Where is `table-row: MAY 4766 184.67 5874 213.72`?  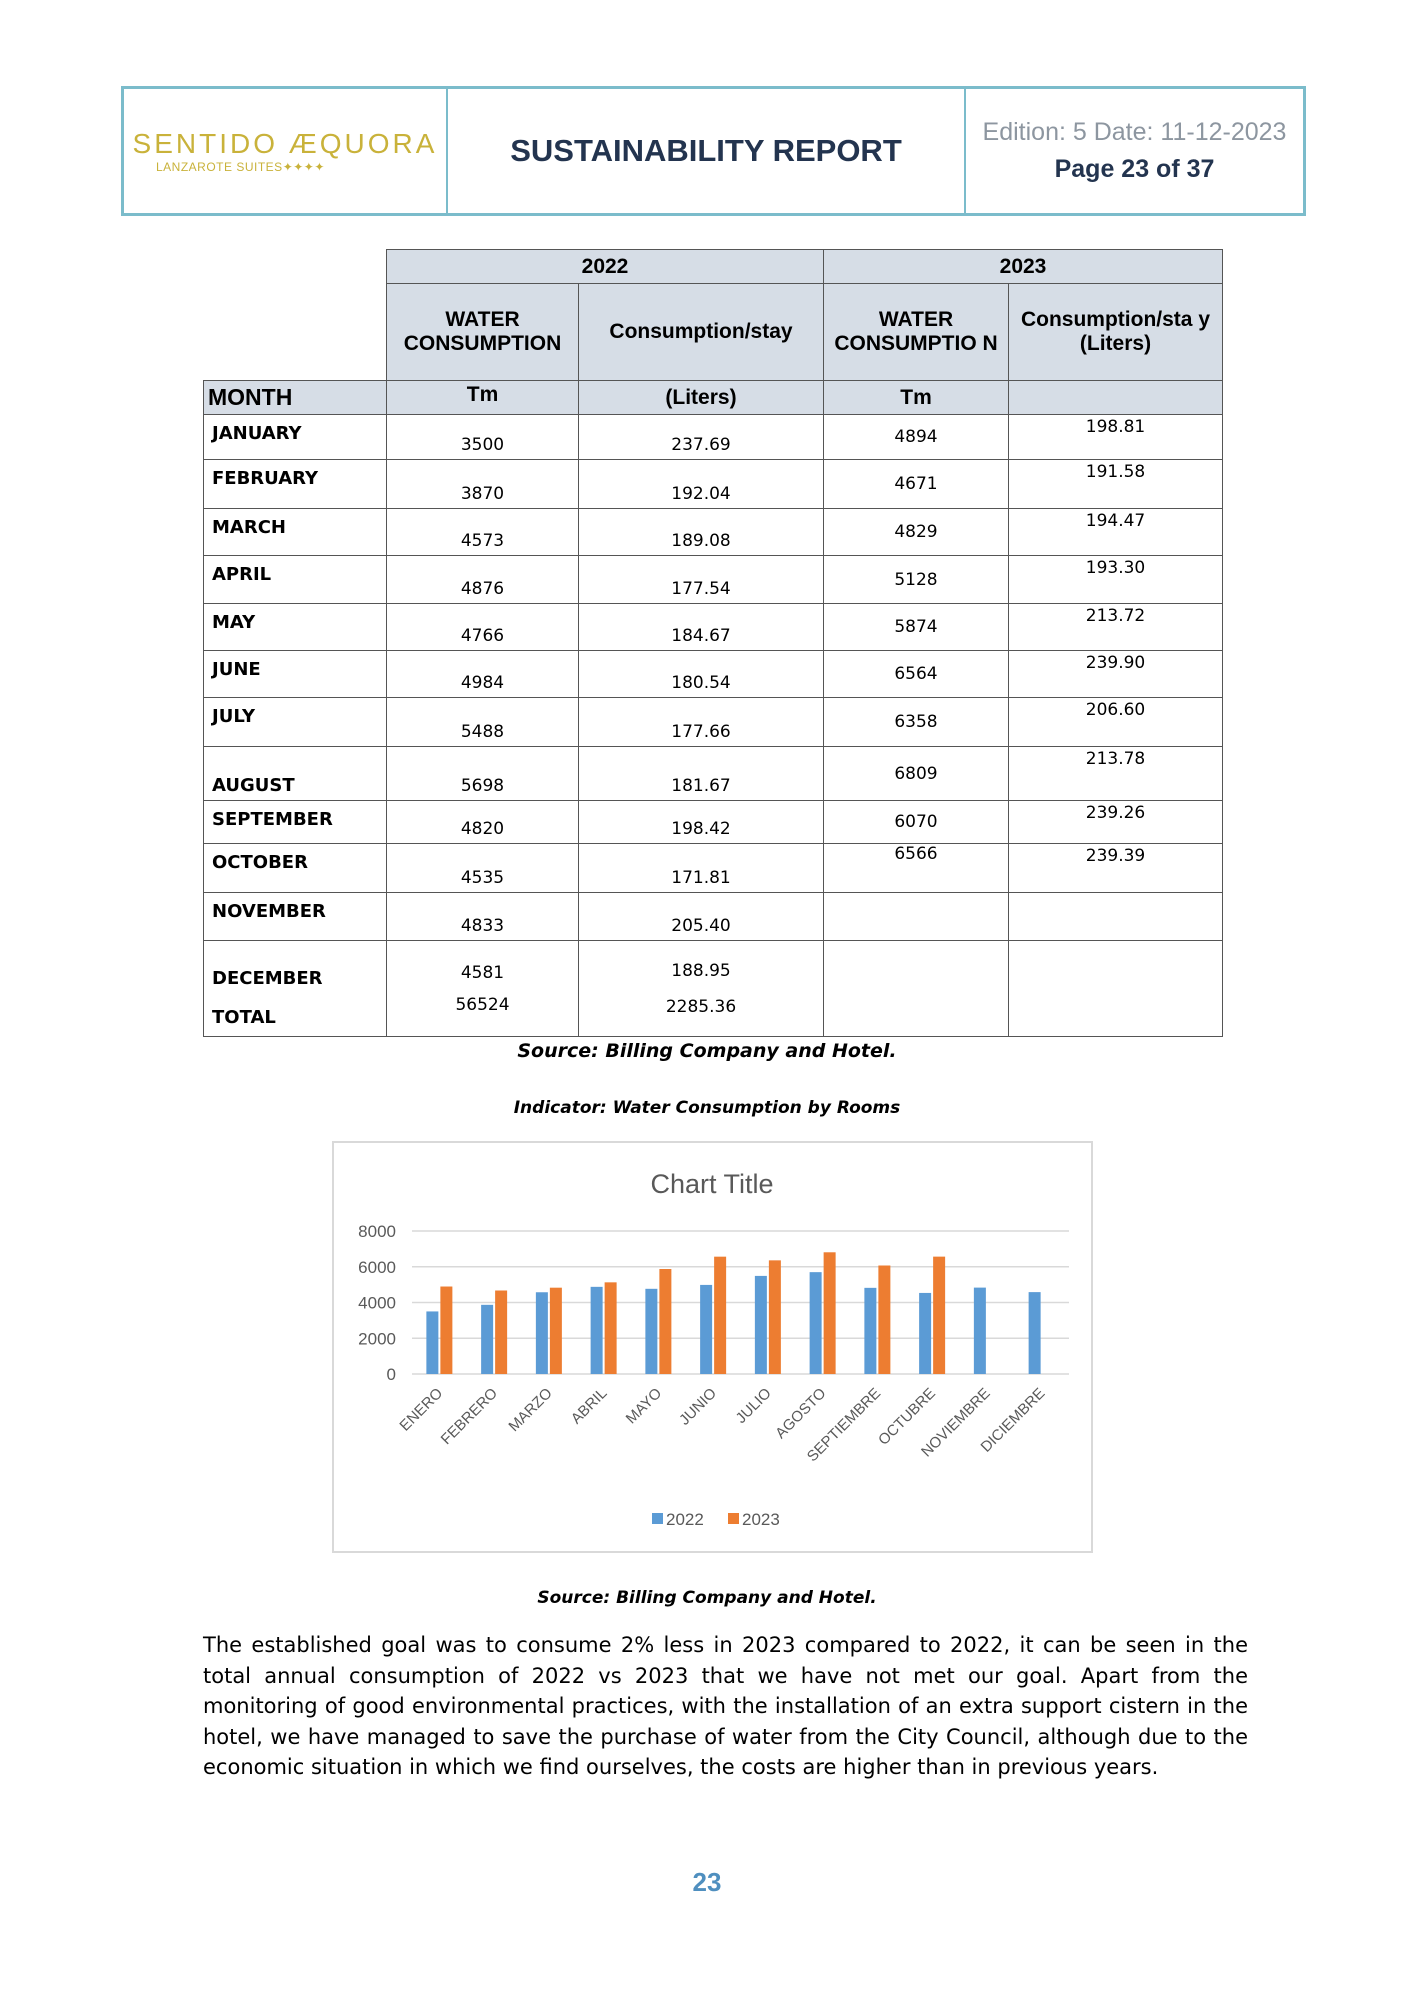
table-row: MAY 4766 184.67 5874 213.72 is located at coordinates (713, 627).